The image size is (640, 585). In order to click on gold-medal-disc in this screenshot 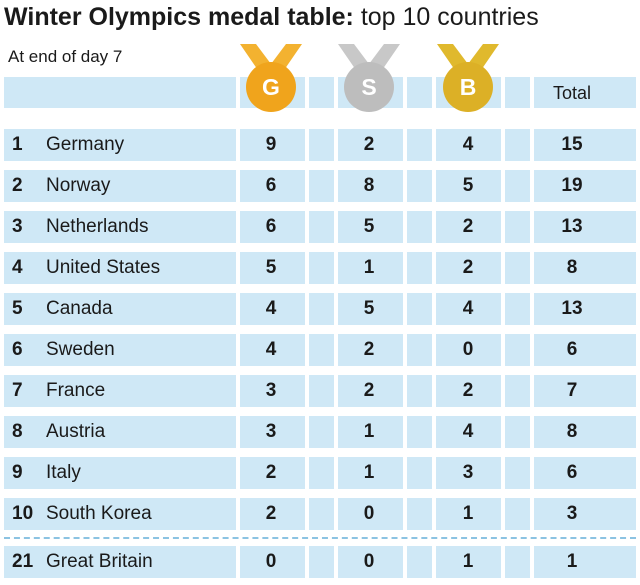, I will do `click(271, 87)`.